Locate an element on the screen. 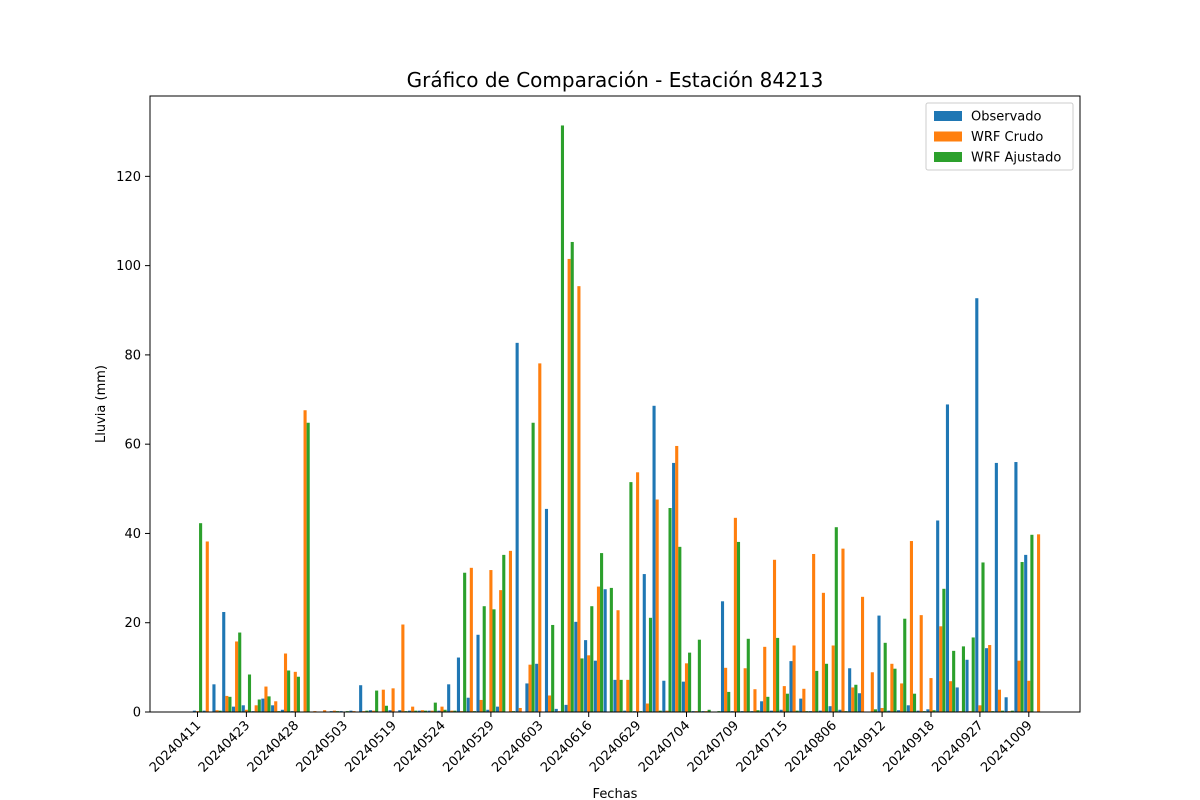 The image size is (1200, 800). y-tick-label: 60 is located at coordinates (132, 445).